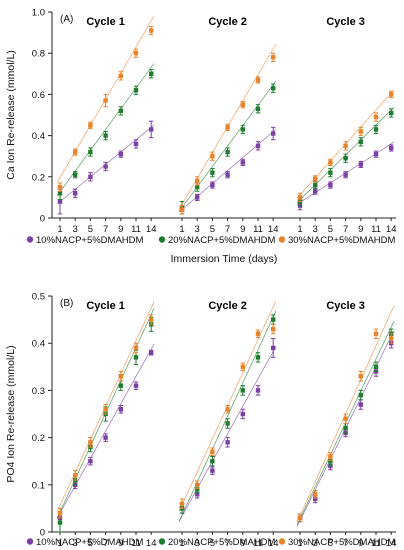 This screenshot has height=550, width=404. Describe the element at coordinates (38, 297) in the screenshot. I see `y-tick-label: 0.5` at that location.